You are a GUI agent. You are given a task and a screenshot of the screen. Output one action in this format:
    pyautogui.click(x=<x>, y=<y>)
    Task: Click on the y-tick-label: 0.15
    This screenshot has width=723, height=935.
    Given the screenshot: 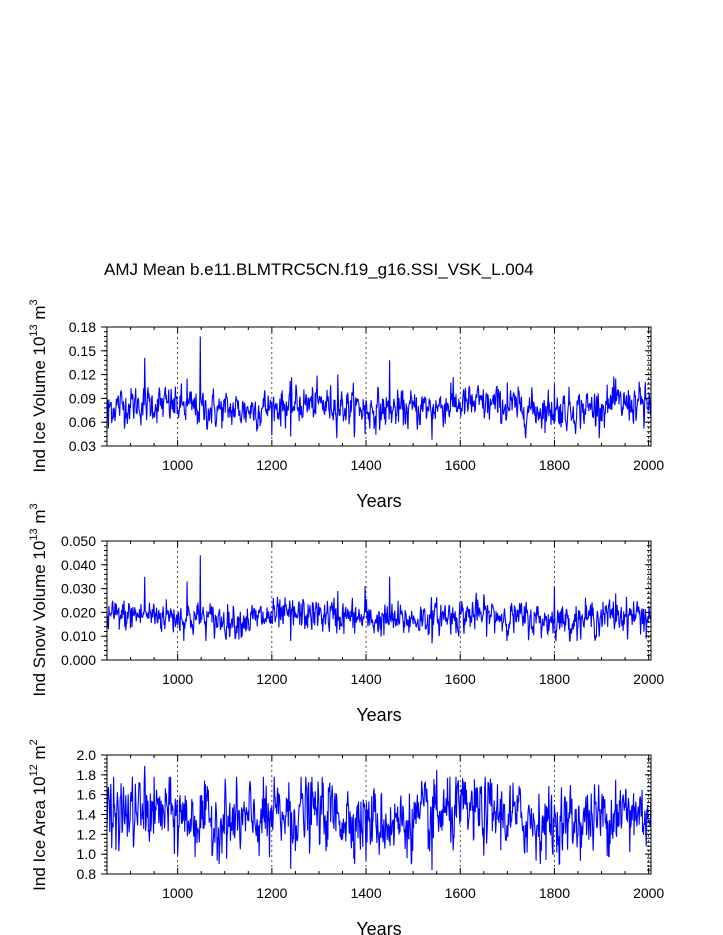 What is the action you would take?
    pyautogui.click(x=82, y=351)
    